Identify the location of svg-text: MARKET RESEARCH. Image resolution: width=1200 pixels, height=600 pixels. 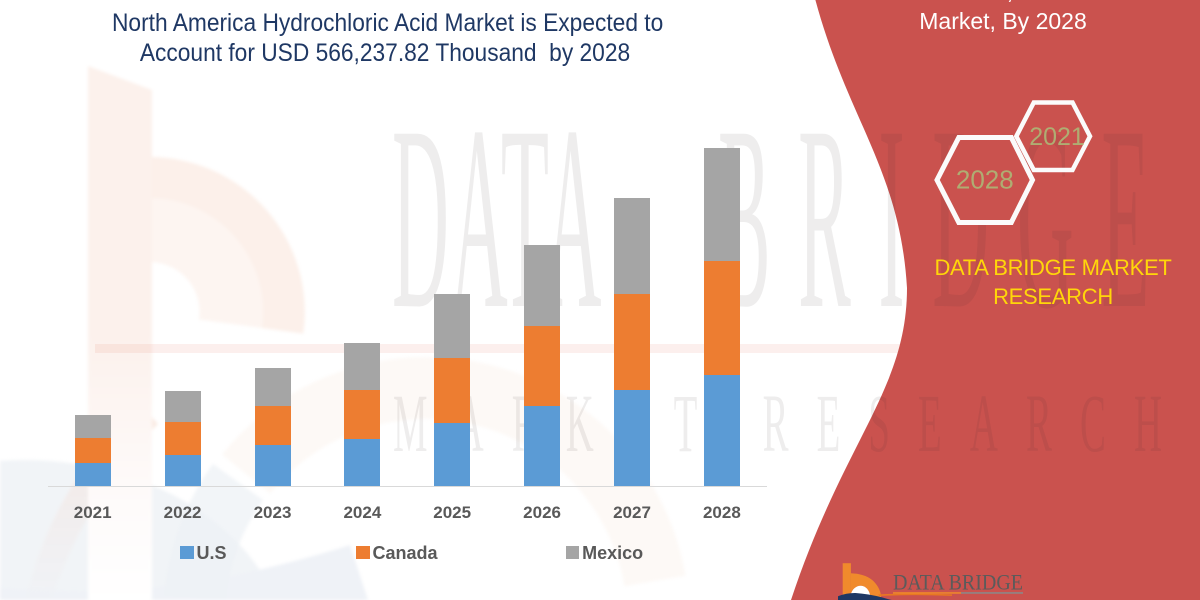
(958, 599).